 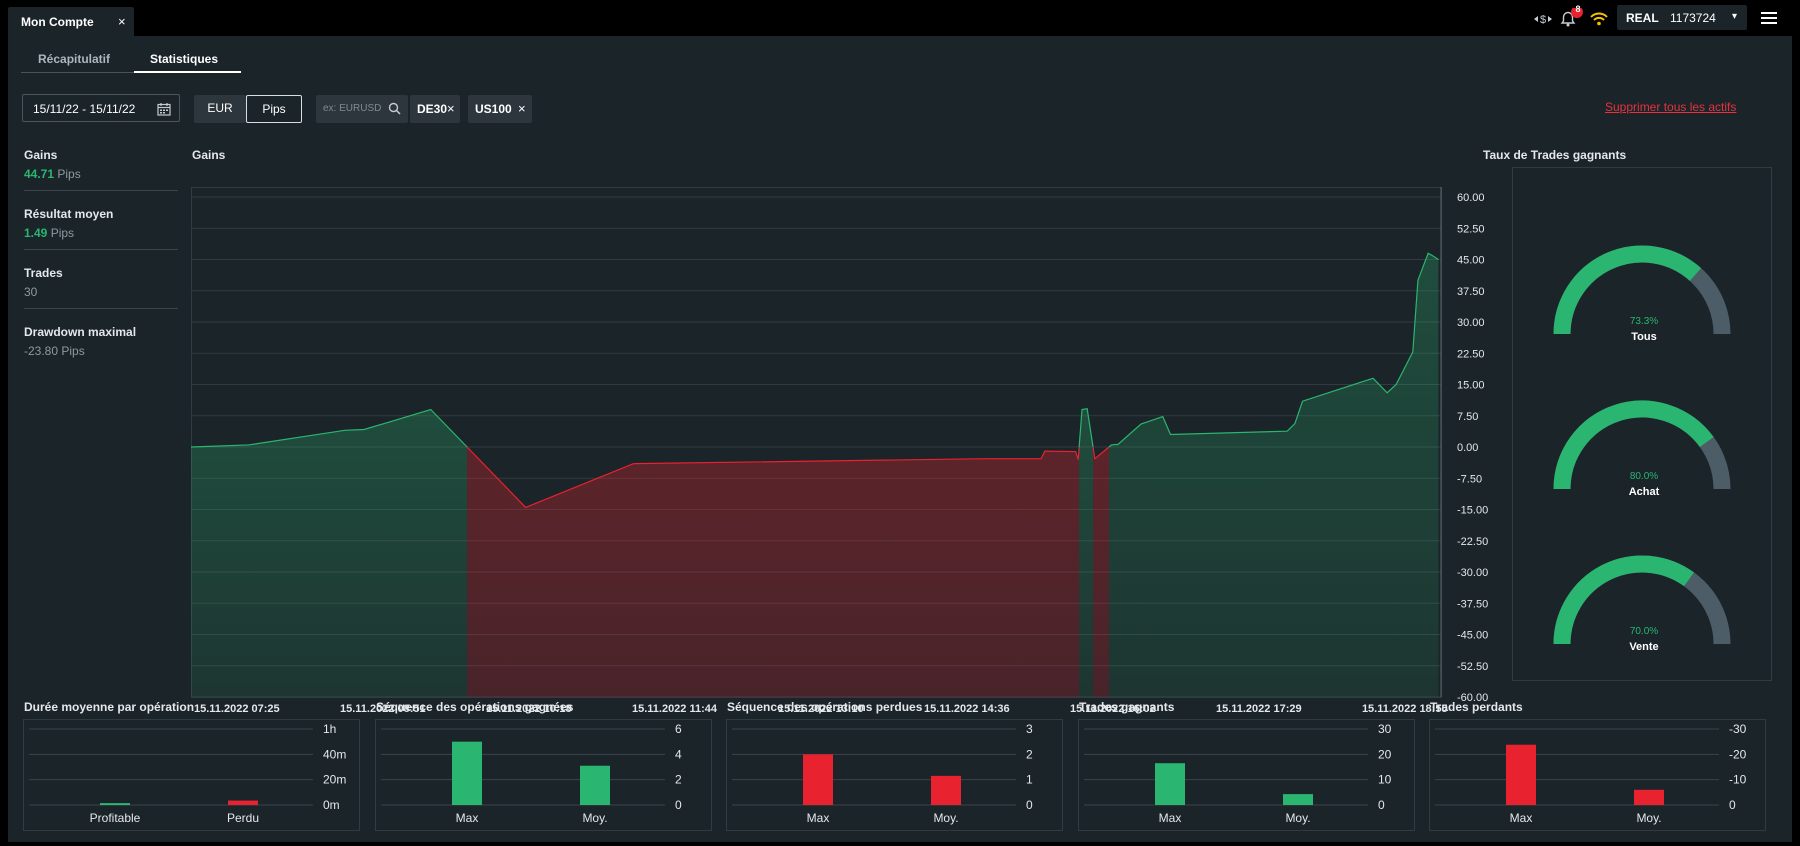 What do you see at coordinates (334, 754) in the screenshot?
I see `mini-y-tick-label: 40m` at bounding box center [334, 754].